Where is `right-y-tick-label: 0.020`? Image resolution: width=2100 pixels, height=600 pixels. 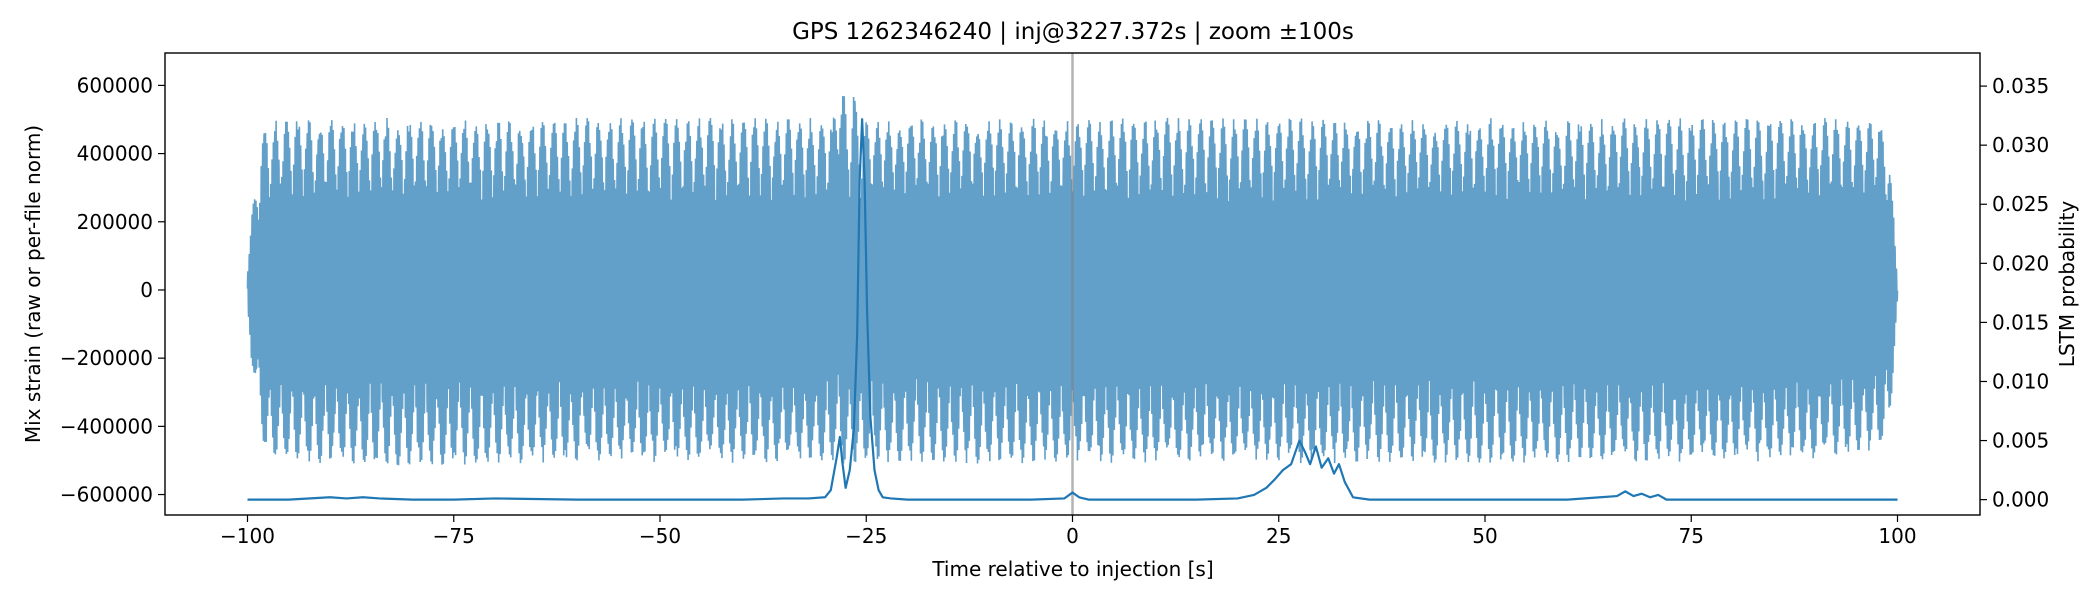 right-y-tick-label: 0.020 is located at coordinates (2020, 263).